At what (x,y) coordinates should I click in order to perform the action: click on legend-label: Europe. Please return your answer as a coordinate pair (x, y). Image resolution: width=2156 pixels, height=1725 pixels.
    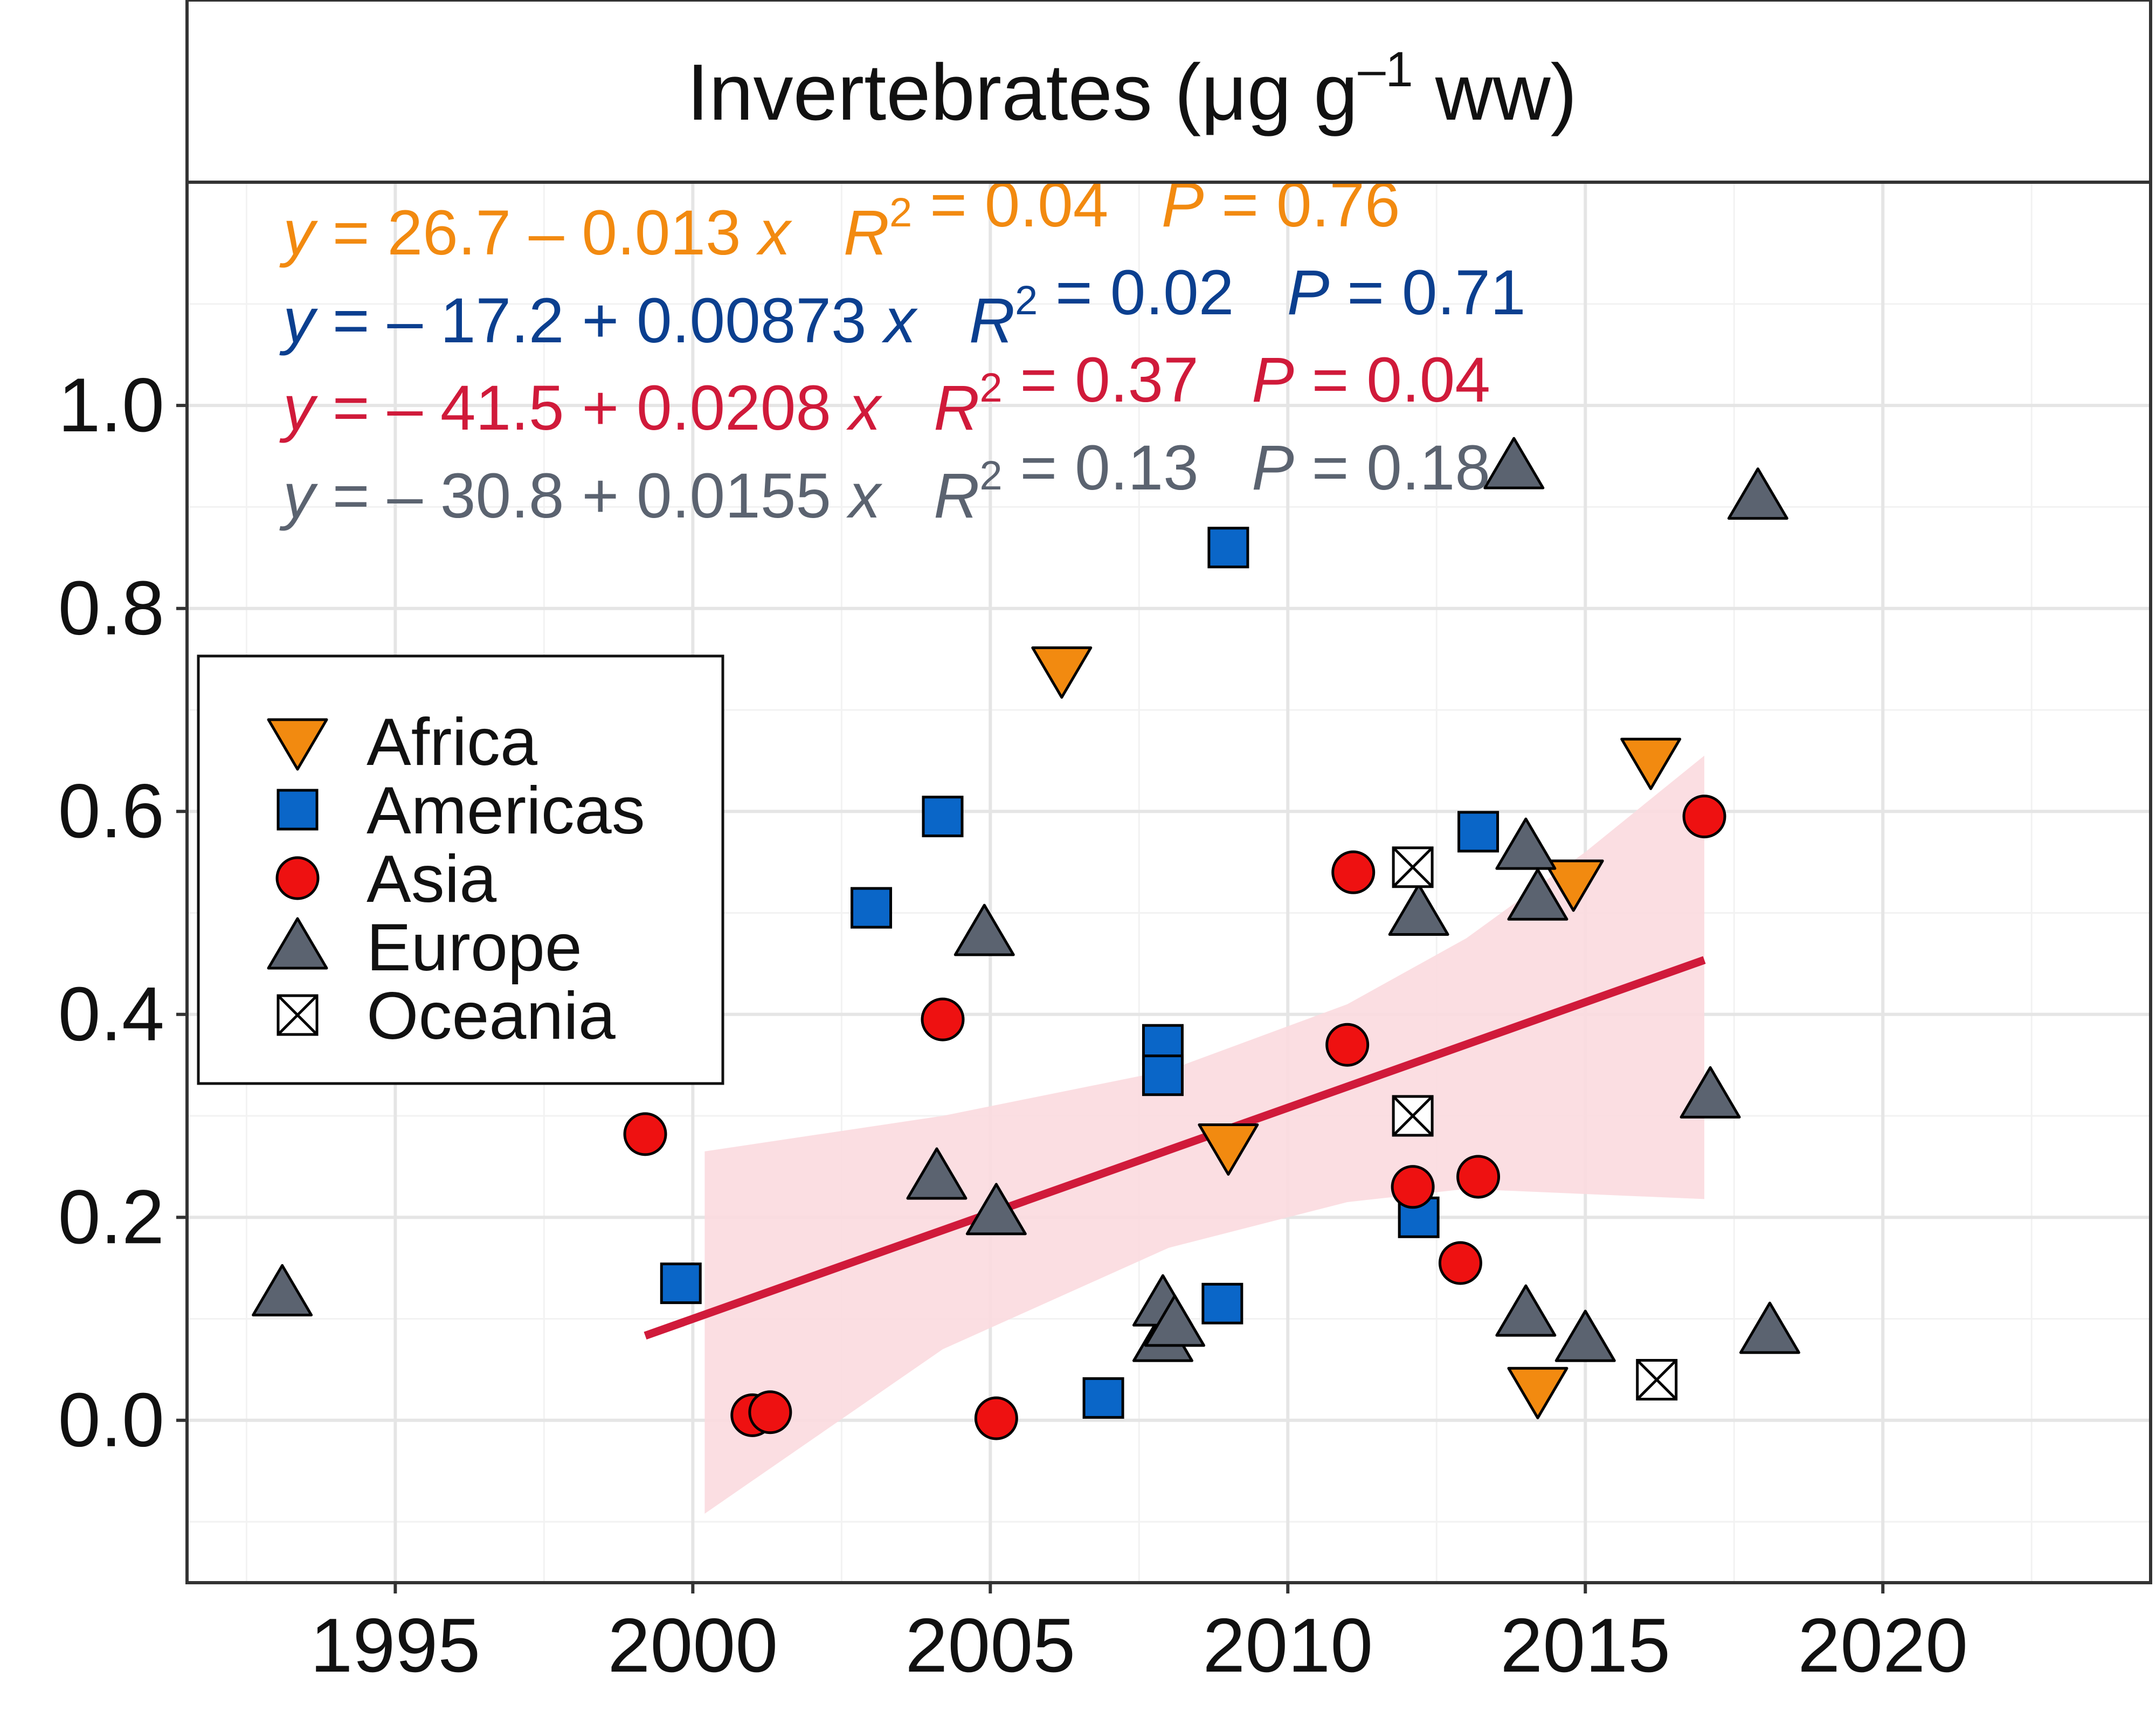
    Looking at the image, I should click on (474, 948).